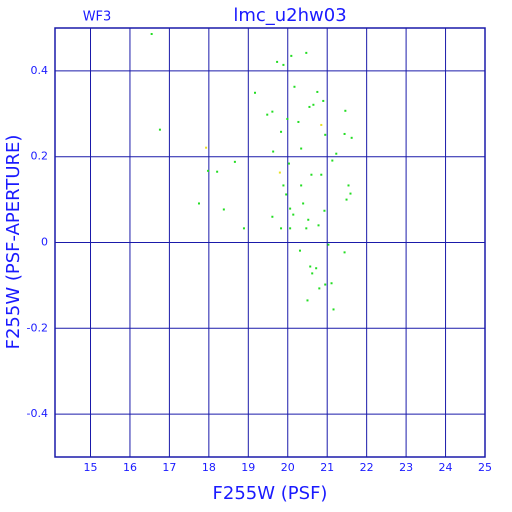  Describe the element at coordinates (130, 467) in the screenshot. I see `x-tick-label: 16` at that location.